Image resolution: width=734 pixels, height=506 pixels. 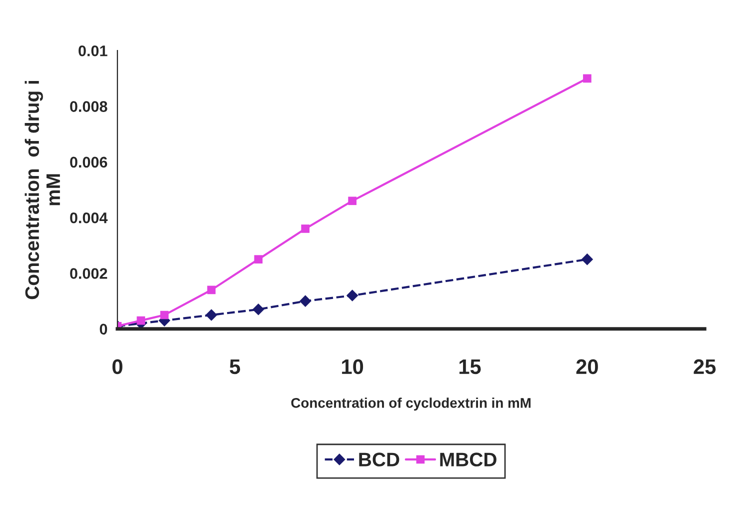 I want to click on x-tick-label: 25, so click(x=705, y=366).